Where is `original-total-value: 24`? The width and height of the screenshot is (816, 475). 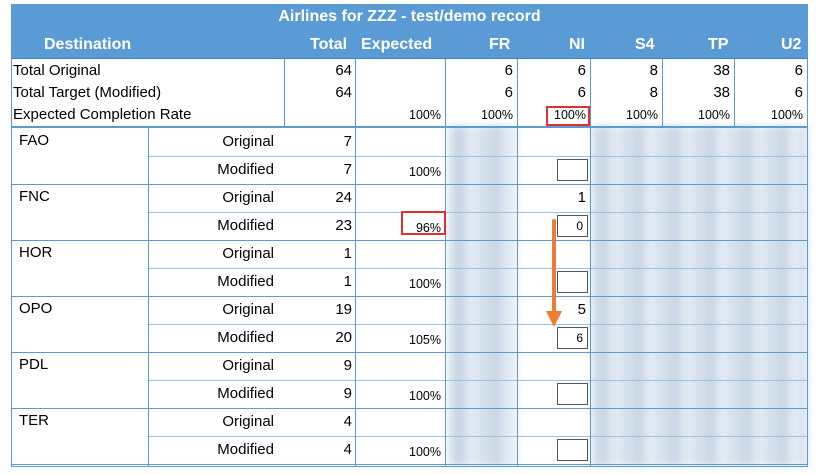
original-total-value: 24 is located at coordinates (343, 197).